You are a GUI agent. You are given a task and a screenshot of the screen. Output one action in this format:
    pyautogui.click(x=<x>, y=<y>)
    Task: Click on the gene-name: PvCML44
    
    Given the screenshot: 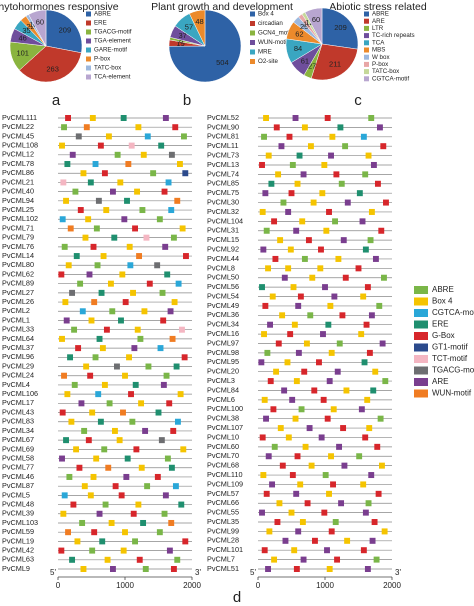 What is the action you would take?
    pyautogui.click(x=223, y=258)
    